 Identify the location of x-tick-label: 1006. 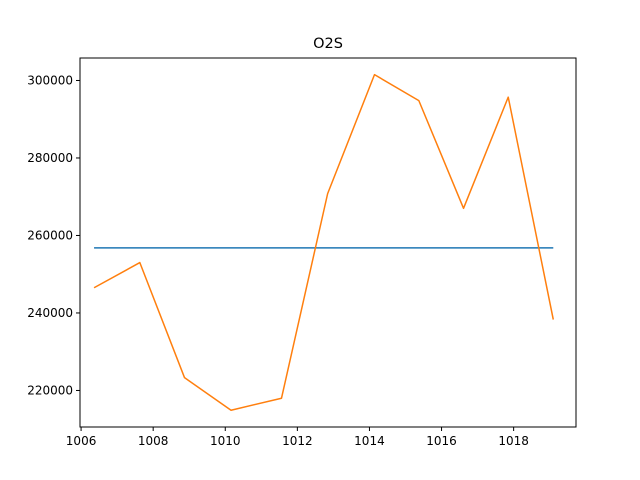
(81, 441).